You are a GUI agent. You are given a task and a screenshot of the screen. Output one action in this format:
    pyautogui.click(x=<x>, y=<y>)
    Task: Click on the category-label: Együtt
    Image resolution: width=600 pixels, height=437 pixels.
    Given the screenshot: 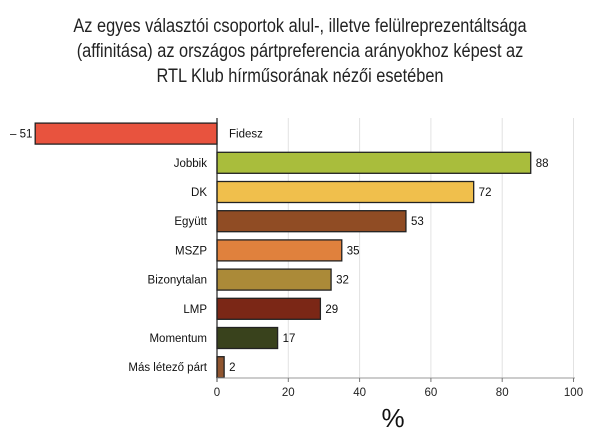 What is the action you would take?
    pyautogui.click(x=190, y=222)
    